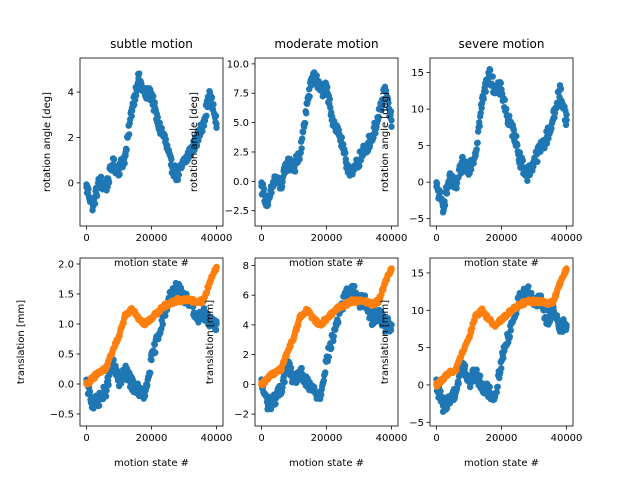  What do you see at coordinates (241, 415) in the screenshot?
I see `y-tick-label: −2` at bounding box center [241, 415].